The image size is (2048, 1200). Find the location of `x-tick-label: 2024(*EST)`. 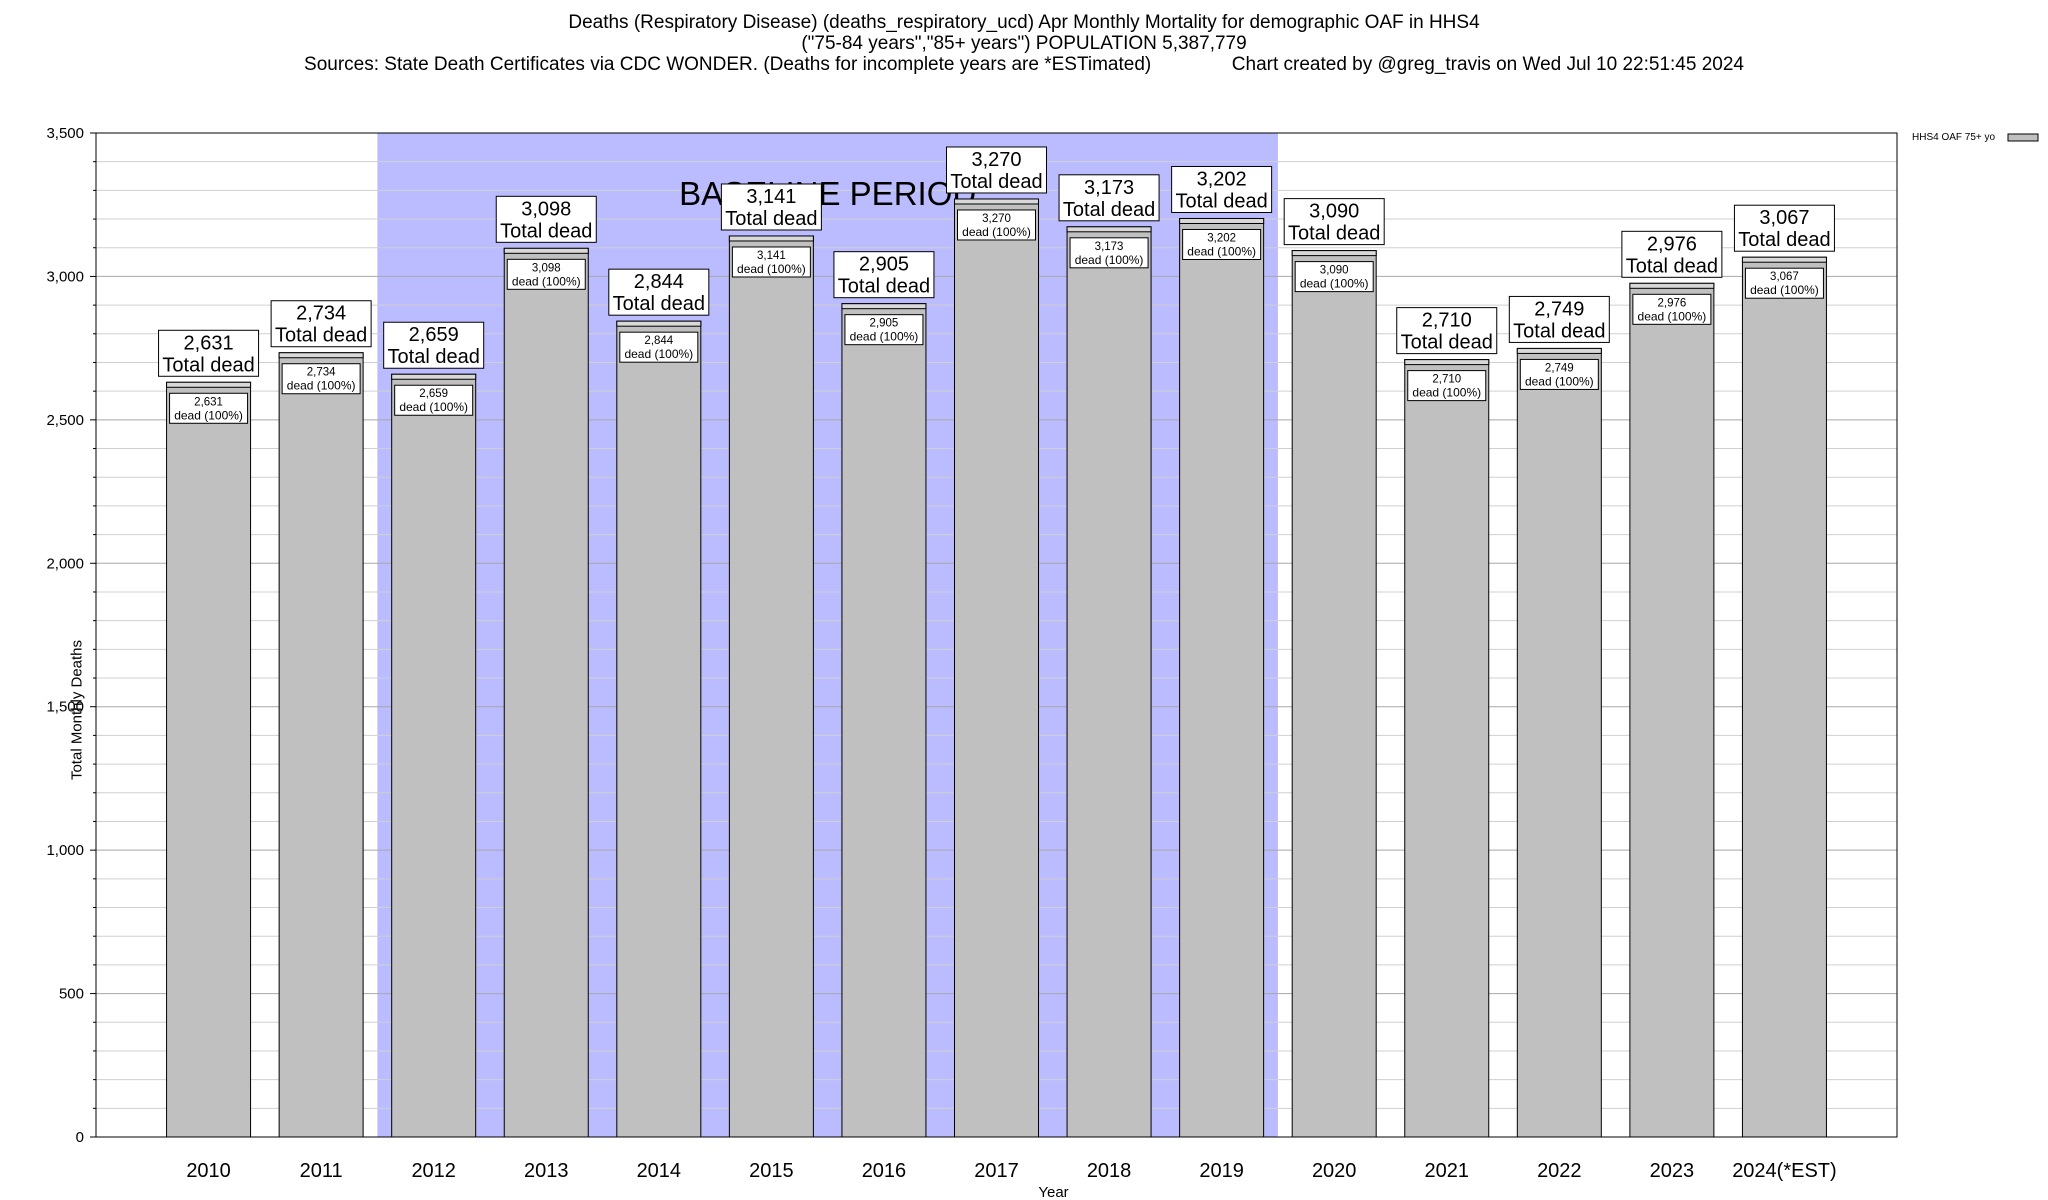

x-tick-label: 2024(*EST) is located at coordinates (1784, 1171).